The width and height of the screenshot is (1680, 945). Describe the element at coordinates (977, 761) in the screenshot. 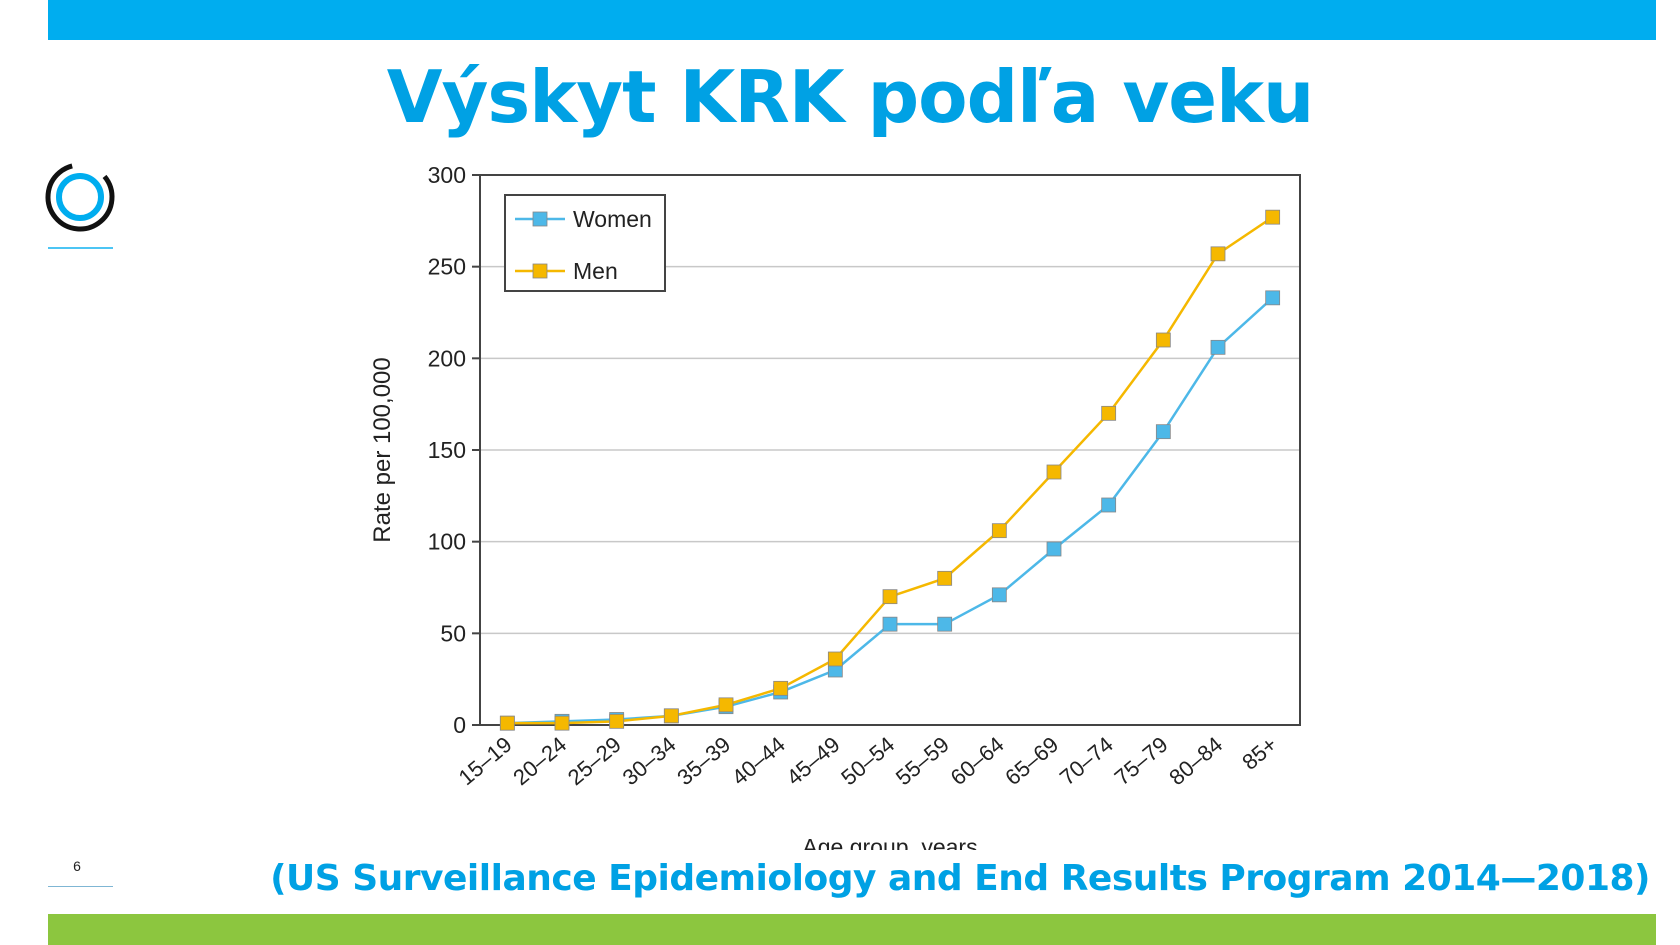

I see `x-tick-label: 60–64` at that location.